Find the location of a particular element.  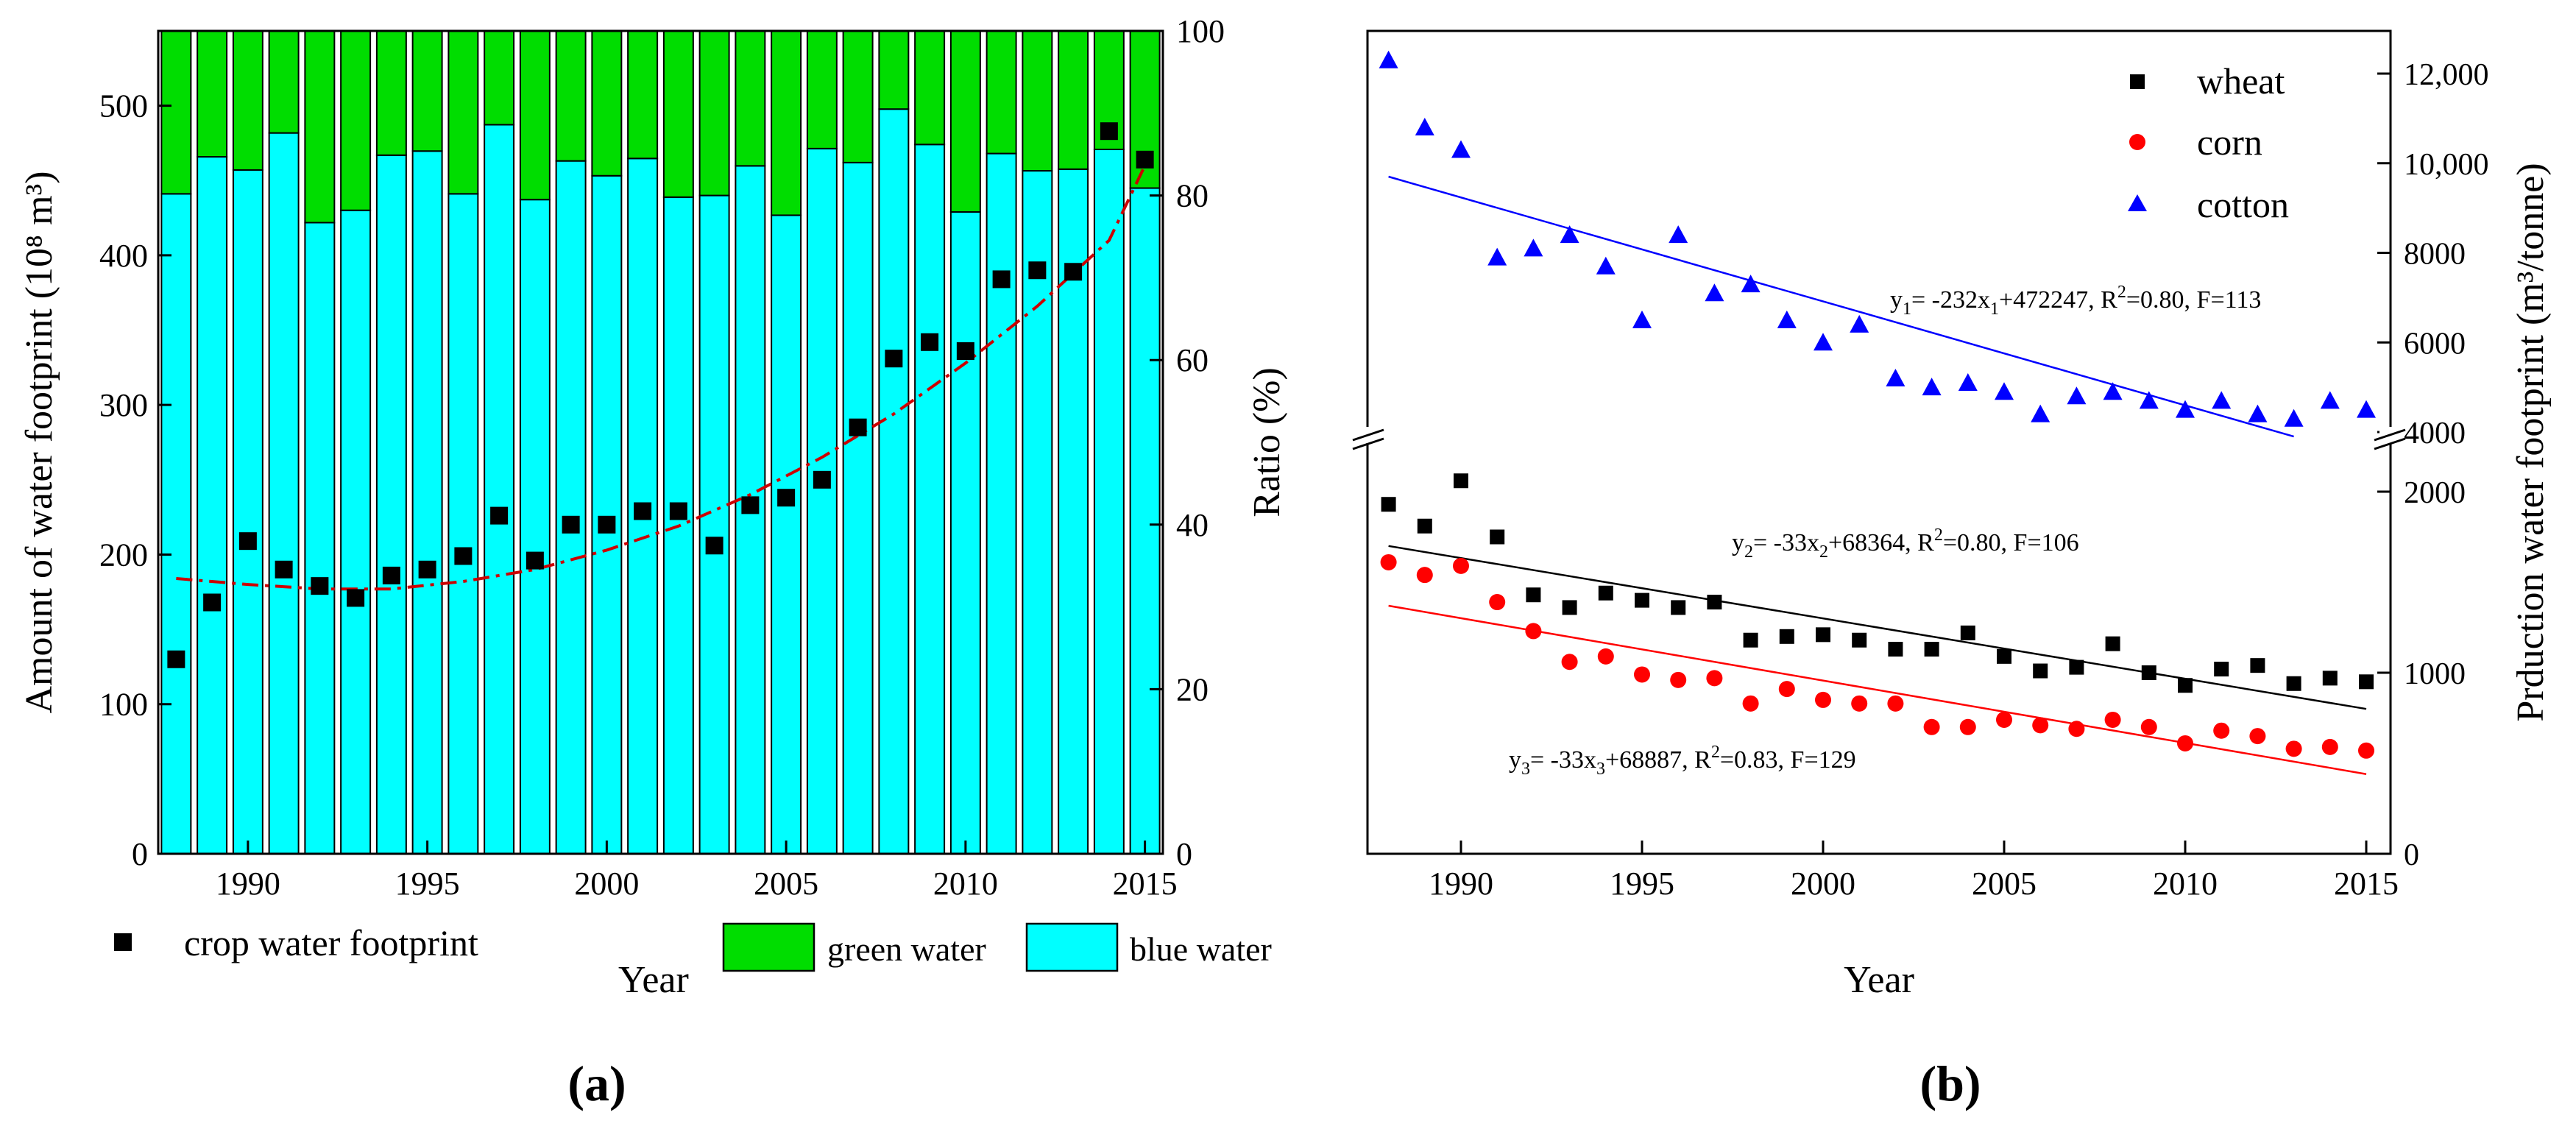

panel-b-x-axis-label: Year is located at coordinates (1879, 980).